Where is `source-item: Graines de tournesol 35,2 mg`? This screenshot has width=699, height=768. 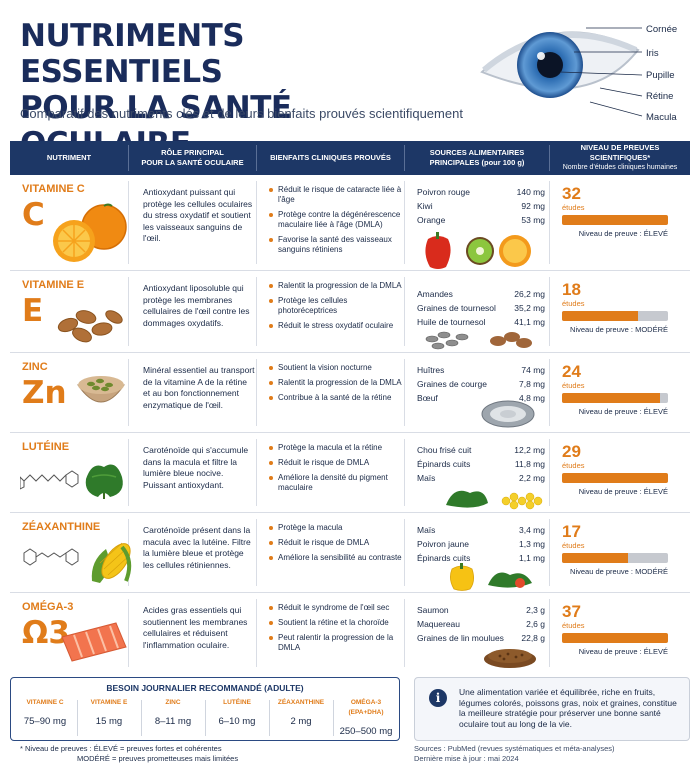 source-item: Graines de tournesol 35,2 mg is located at coordinates (481, 308).